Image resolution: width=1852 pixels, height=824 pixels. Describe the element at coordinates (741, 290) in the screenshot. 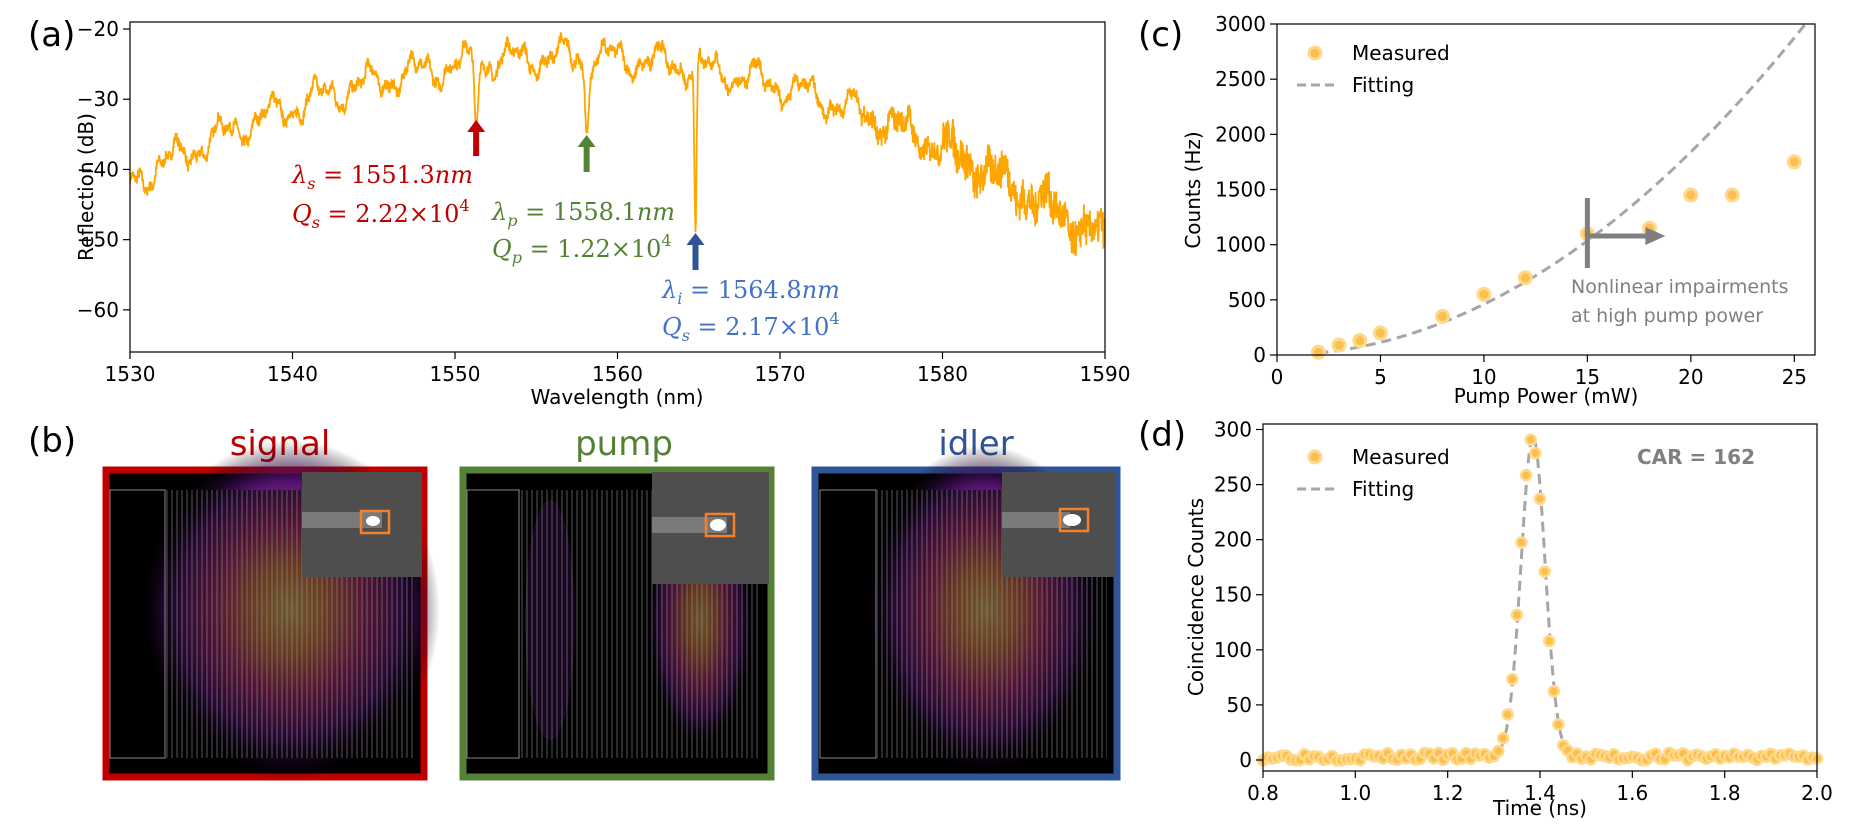

I see `idler-lambda-value: = 1564.8` at that location.